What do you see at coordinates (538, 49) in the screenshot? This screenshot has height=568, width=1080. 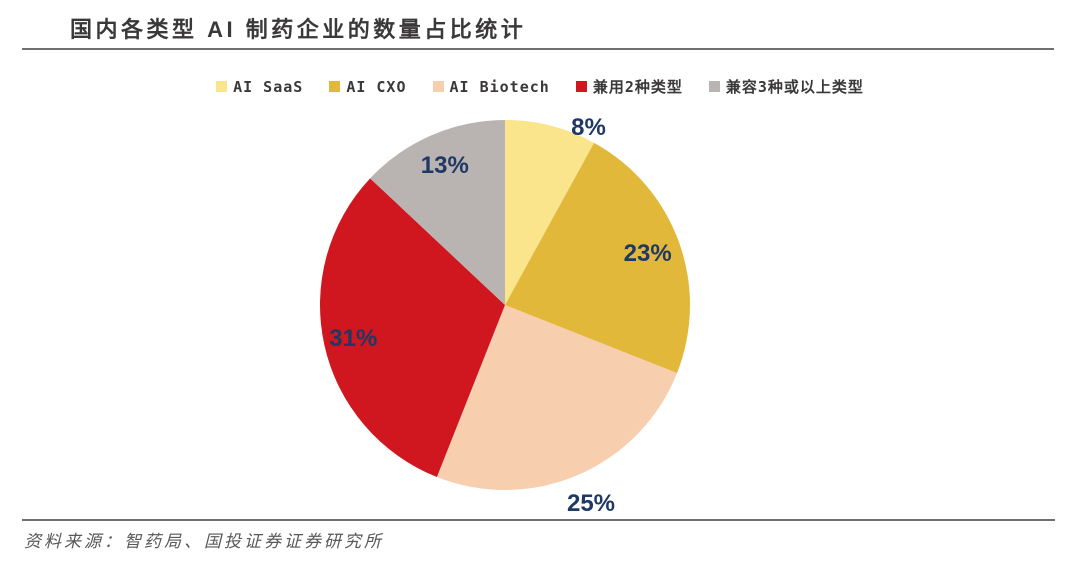 I see `title-divider` at bounding box center [538, 49].